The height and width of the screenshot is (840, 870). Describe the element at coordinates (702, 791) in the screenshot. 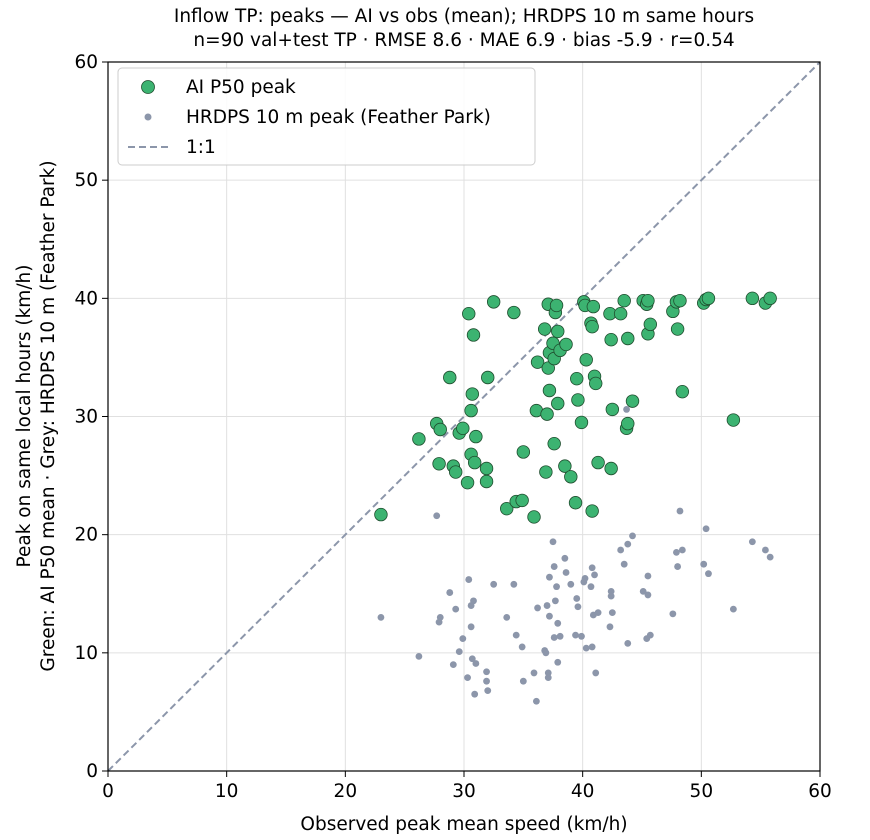

I see `x-tick-label: 50` at that location.